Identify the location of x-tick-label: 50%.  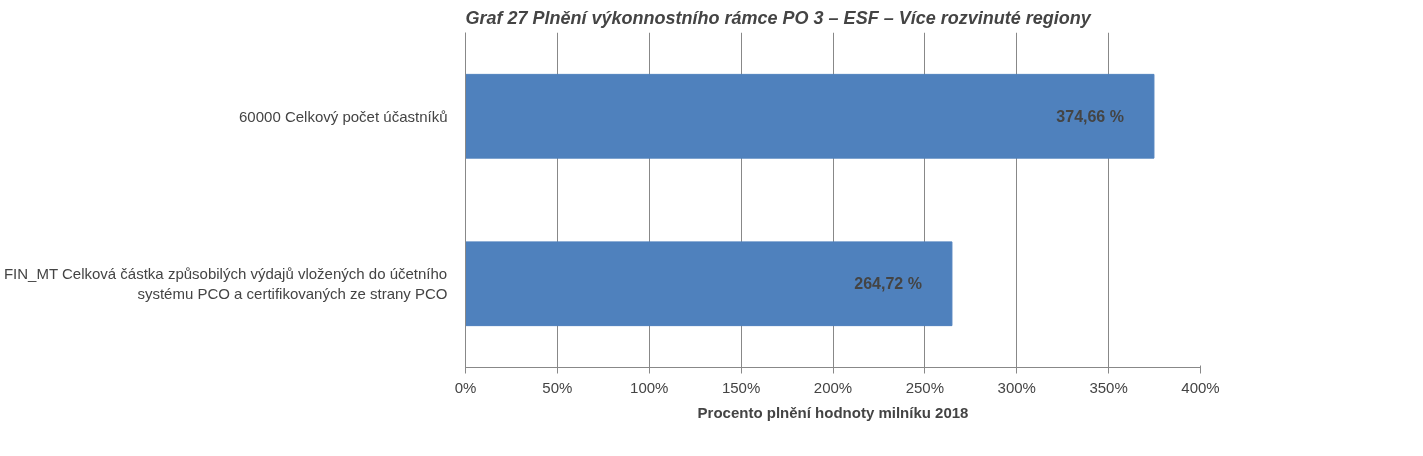
(557, 387).